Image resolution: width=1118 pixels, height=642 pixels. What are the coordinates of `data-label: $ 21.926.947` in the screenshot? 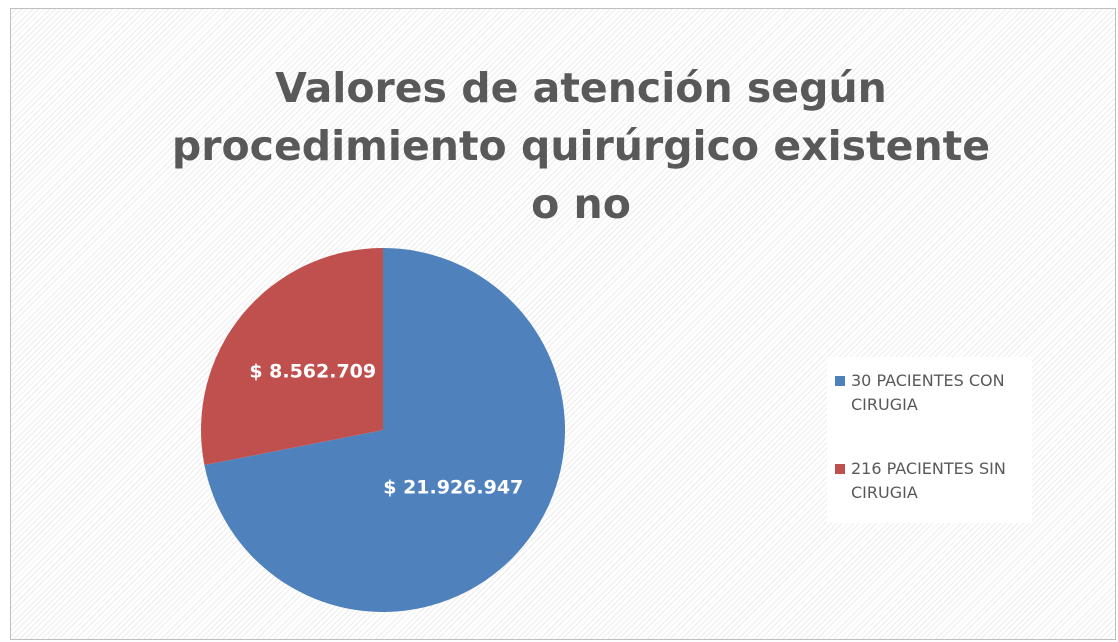 It's located at (453, 487).